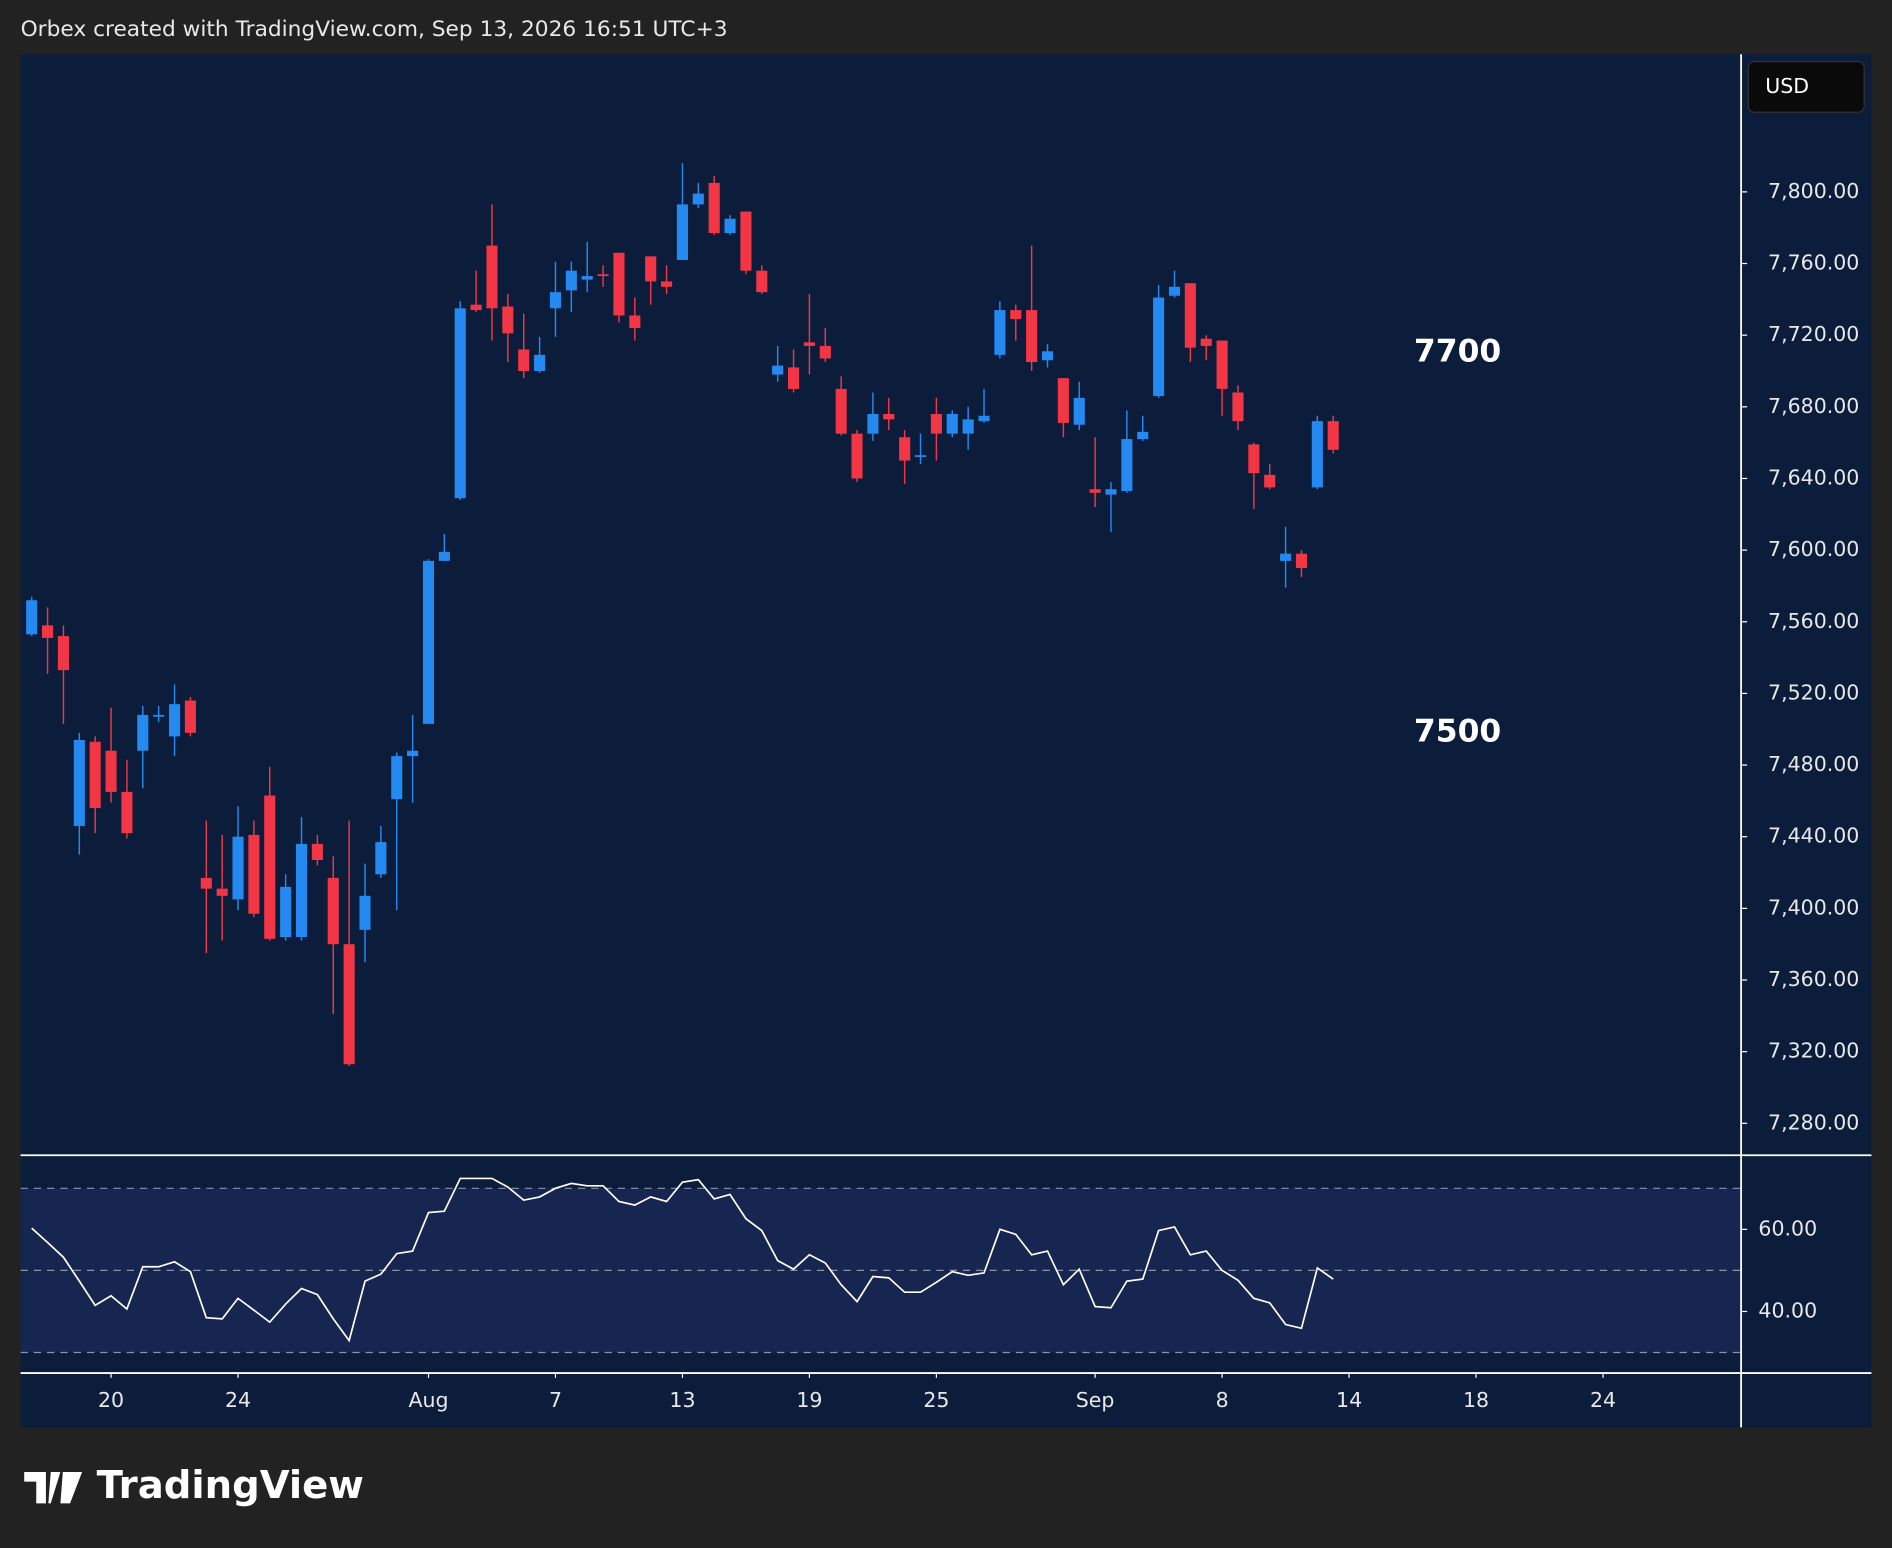 Image resolution: width=1892 pixels, height=1548 pixels. I want to click on x-tick-label: 14, so click(1349, 1400).